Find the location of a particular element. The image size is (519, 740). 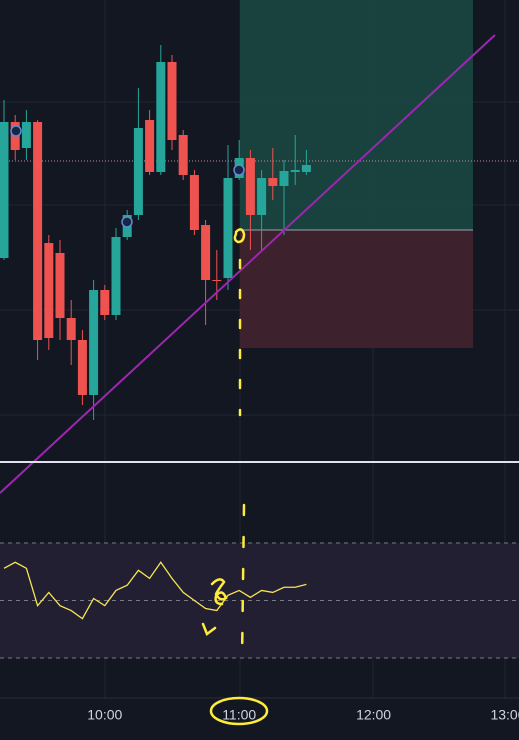

annotation-dash is located at coordinates (243, 583).